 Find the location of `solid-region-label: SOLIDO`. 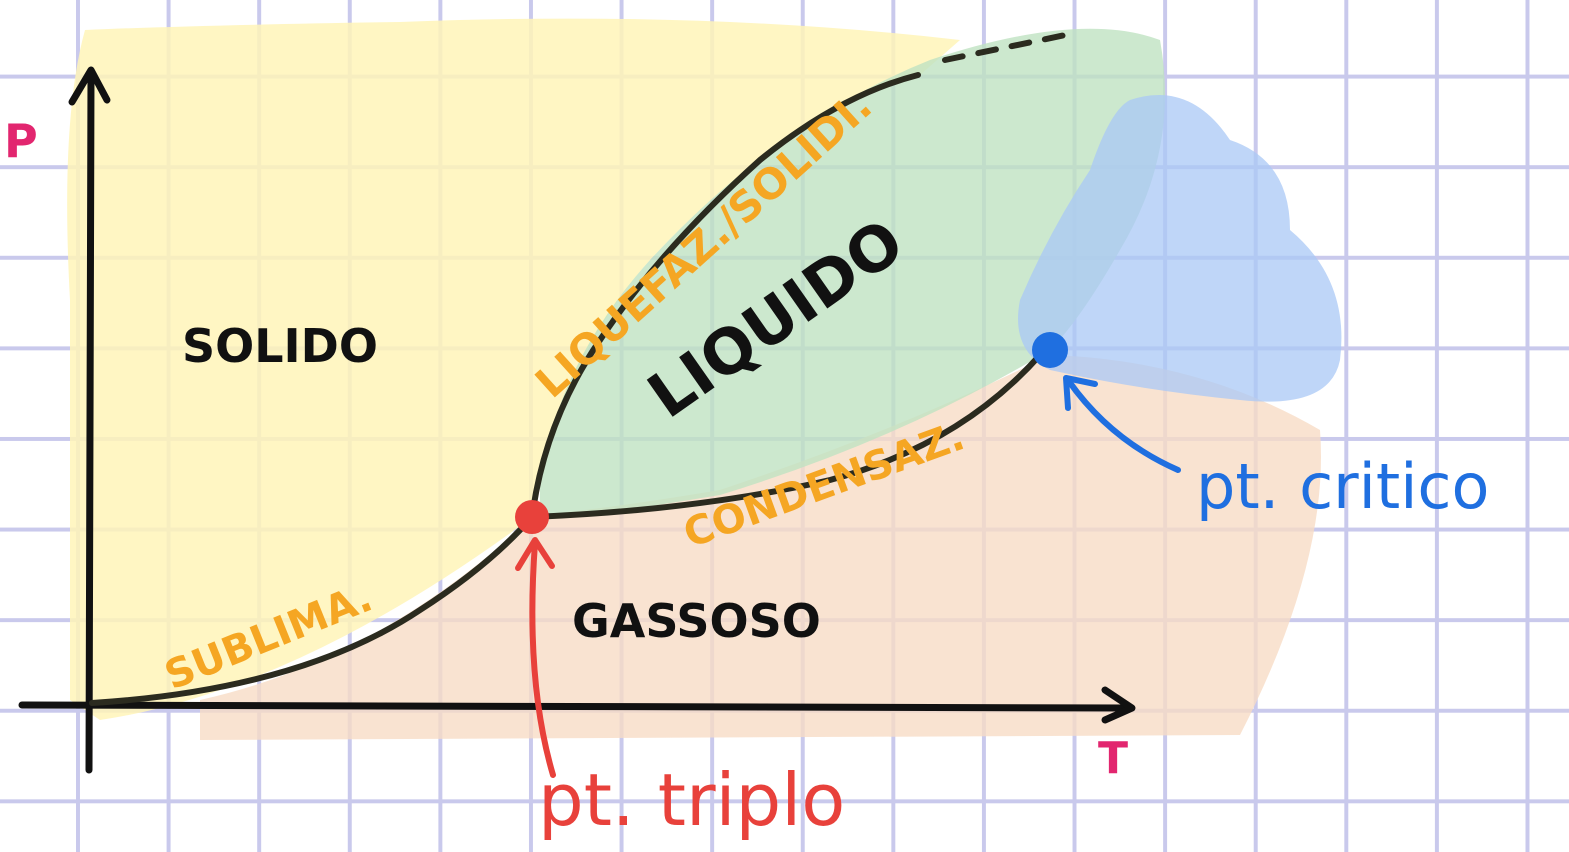

solid-region-label: SOLIDO is located at coordinates (280, 346).